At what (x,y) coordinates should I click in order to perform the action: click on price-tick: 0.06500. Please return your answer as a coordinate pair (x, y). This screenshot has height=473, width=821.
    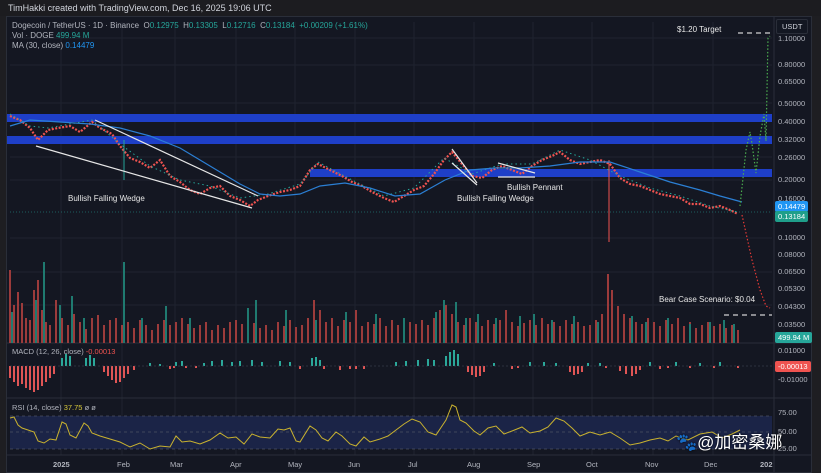
    Looking at the image, I should click on (791, 271).